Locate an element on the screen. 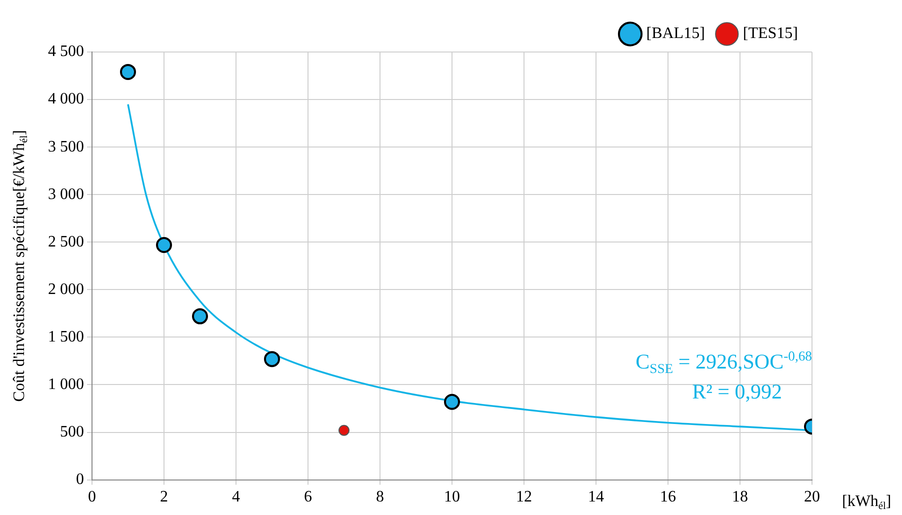  annotation: R² = 0,992 is located at coordinates (737, 392).